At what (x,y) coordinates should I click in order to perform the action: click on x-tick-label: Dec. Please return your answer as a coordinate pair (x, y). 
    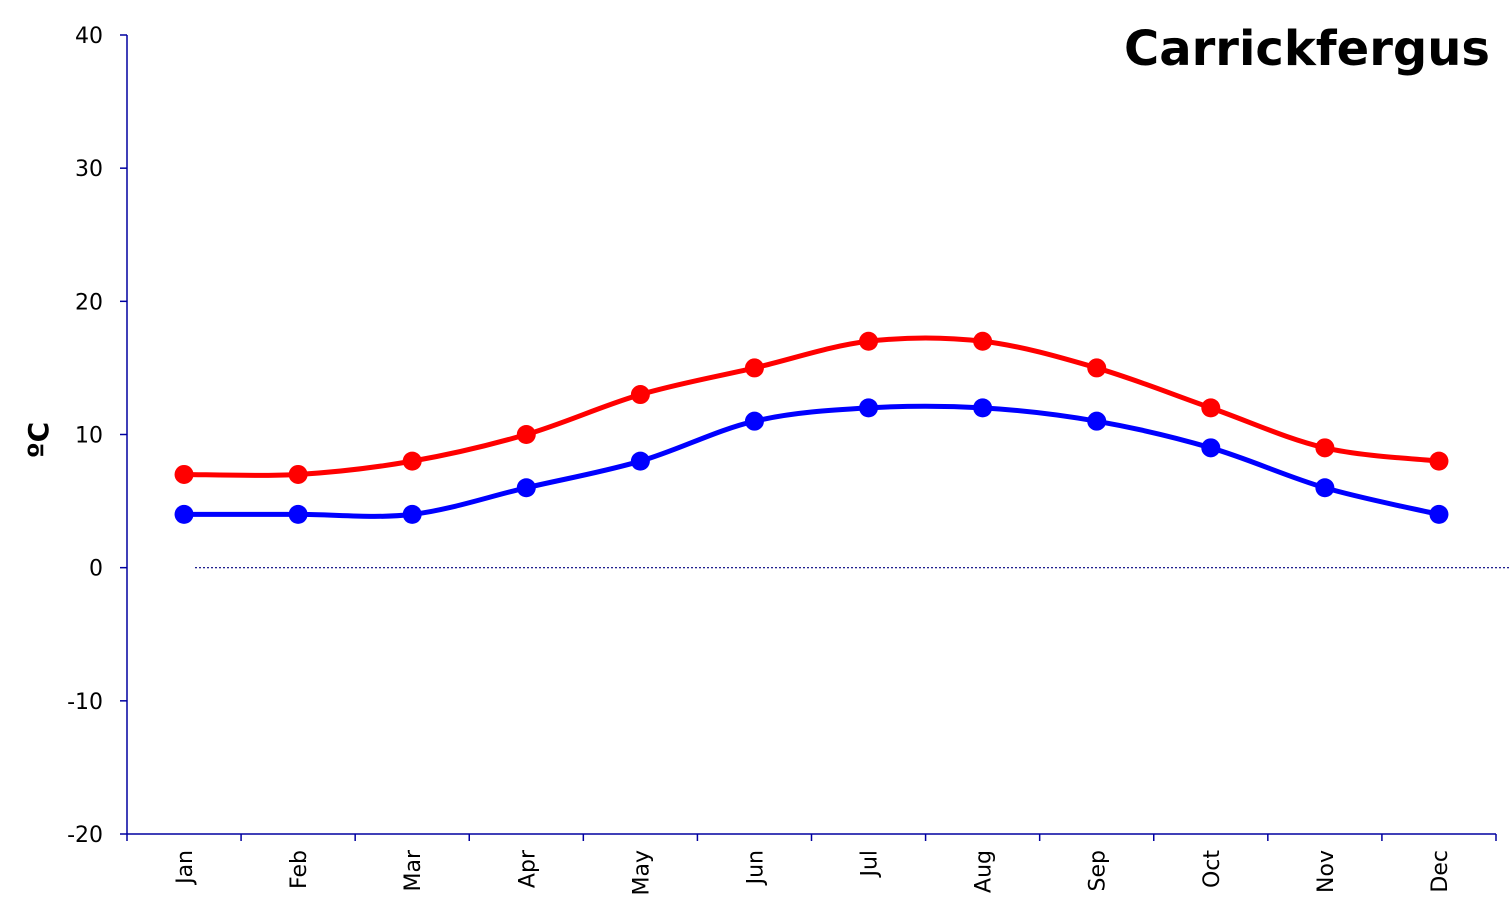
    Looking at the image, I should click on (1440, 871).